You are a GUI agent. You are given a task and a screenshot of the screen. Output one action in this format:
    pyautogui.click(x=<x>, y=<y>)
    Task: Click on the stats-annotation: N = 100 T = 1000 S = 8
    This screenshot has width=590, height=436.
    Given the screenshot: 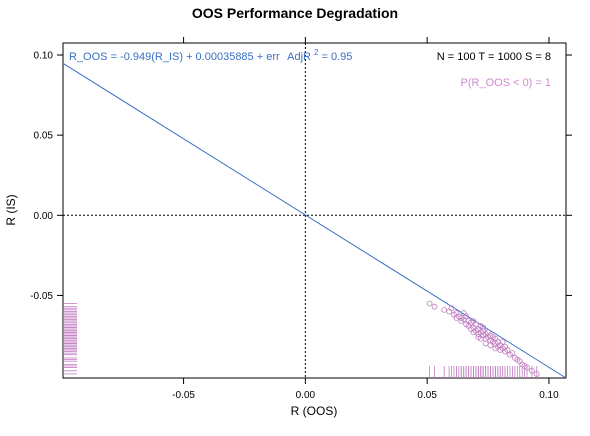 What is the action you would take?
    pyautogui.click(x=494, y=57)
    